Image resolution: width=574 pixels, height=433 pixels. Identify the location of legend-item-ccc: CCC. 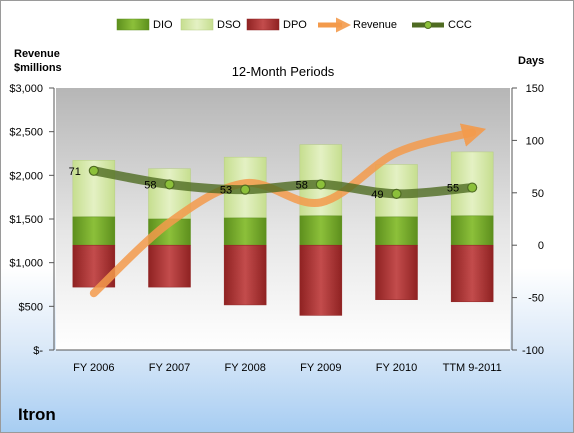
(442, 25).